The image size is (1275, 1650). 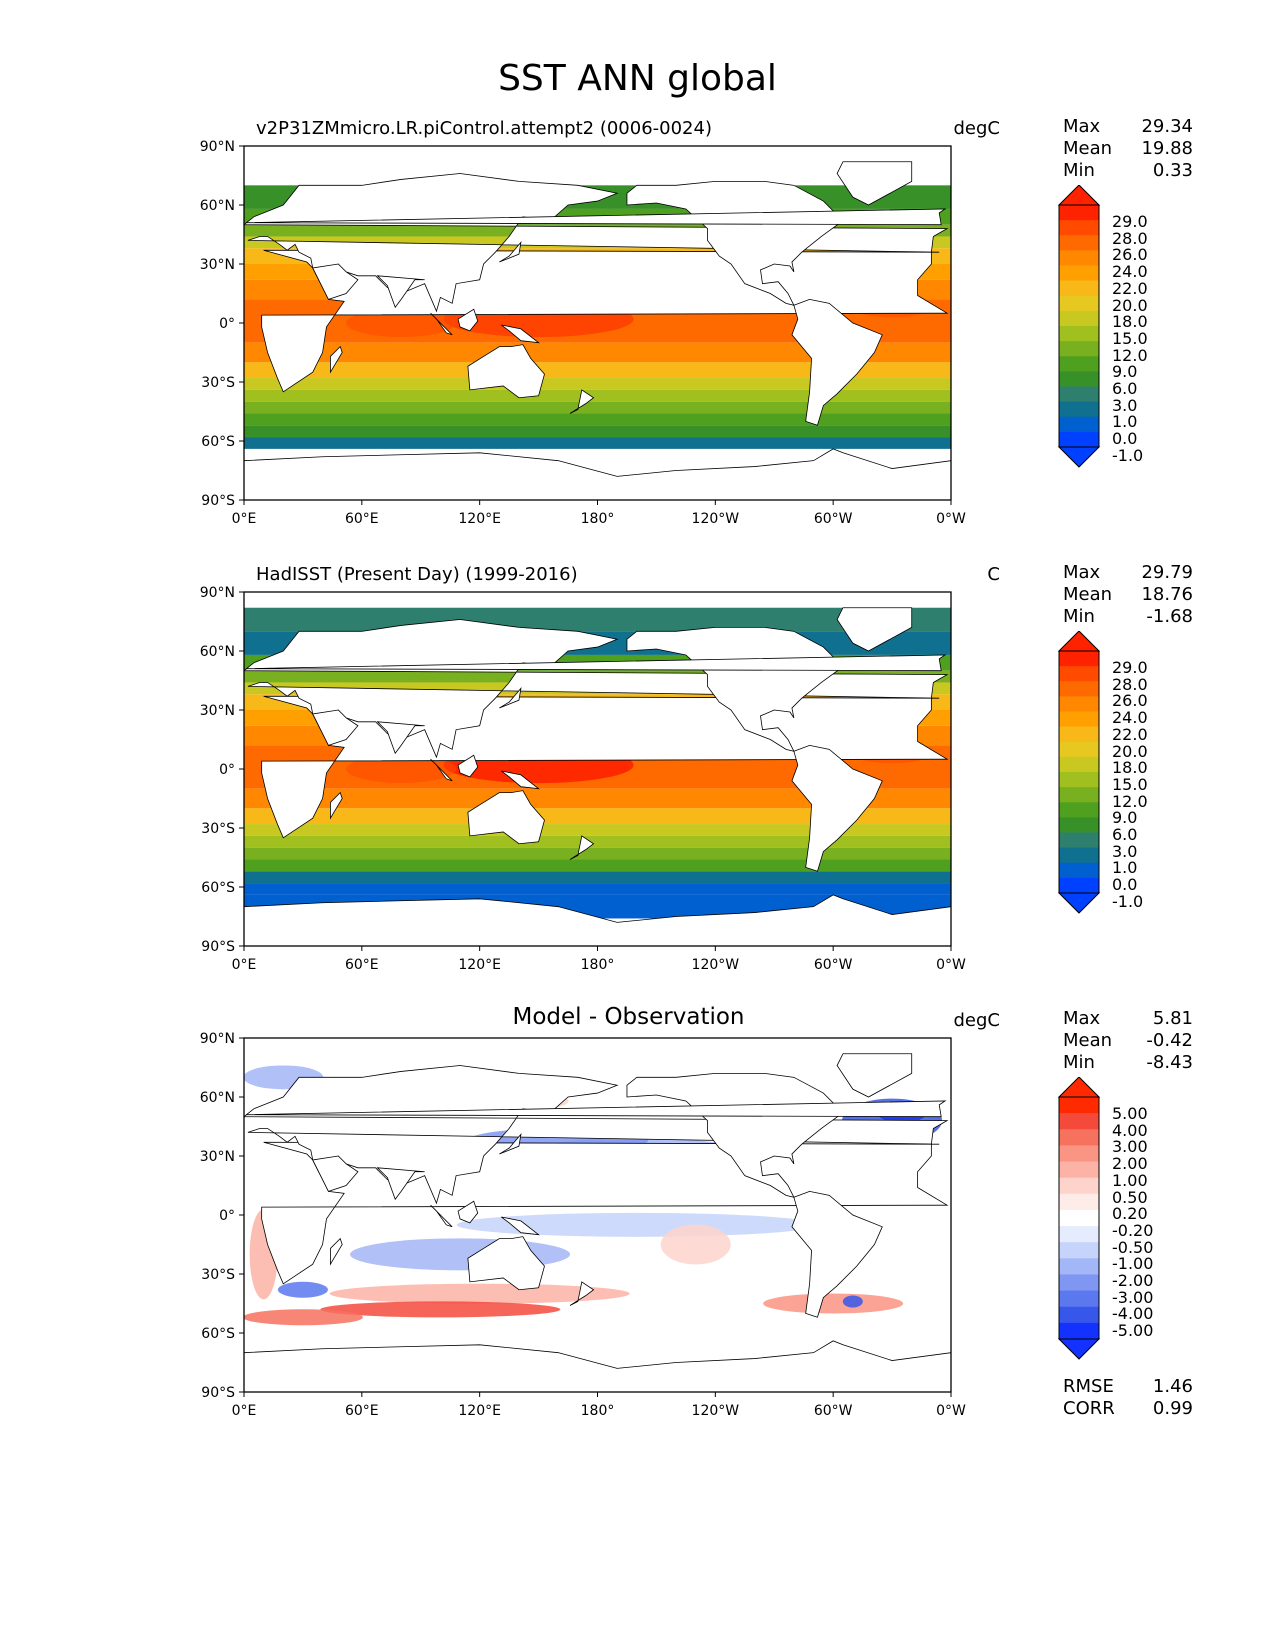 I want to click on panel-title: HadISST (Present Day) (1999-2016), so click(x=417, y=574).